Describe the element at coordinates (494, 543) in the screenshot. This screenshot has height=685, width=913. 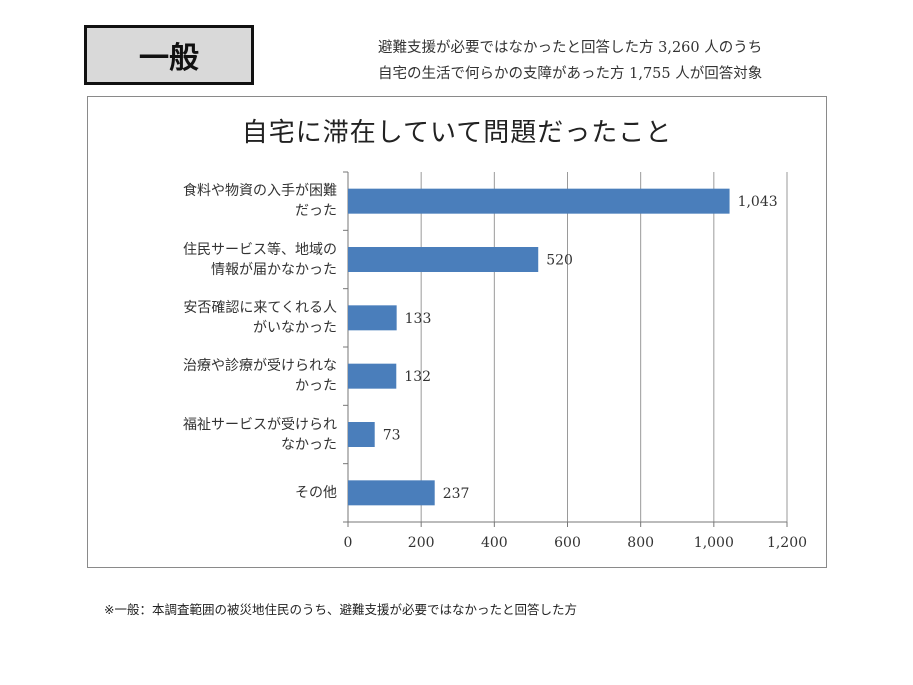
I see `x-tick-label: 400` at that location.